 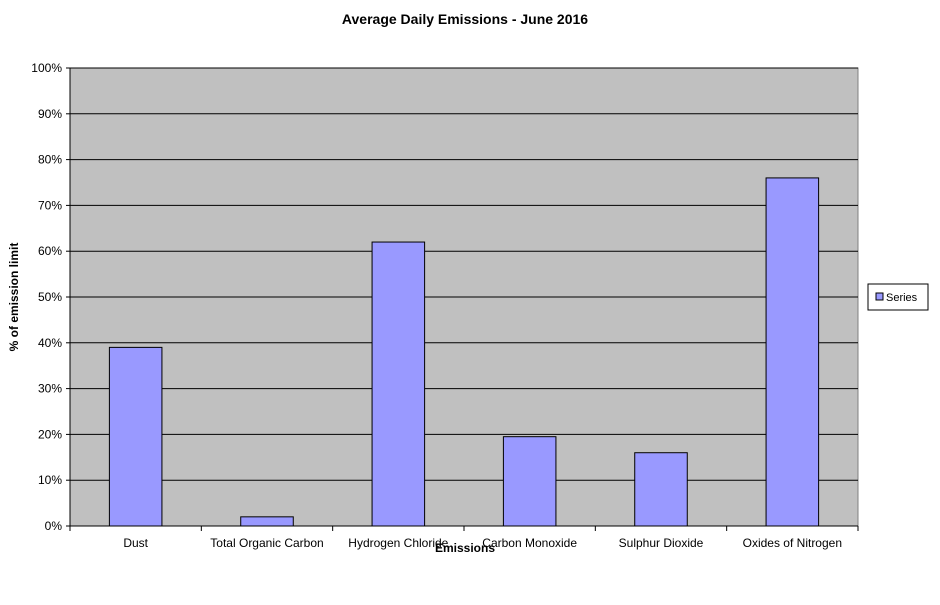 I want to click on y-tick-label: 100%, so click(x=46, y=68).